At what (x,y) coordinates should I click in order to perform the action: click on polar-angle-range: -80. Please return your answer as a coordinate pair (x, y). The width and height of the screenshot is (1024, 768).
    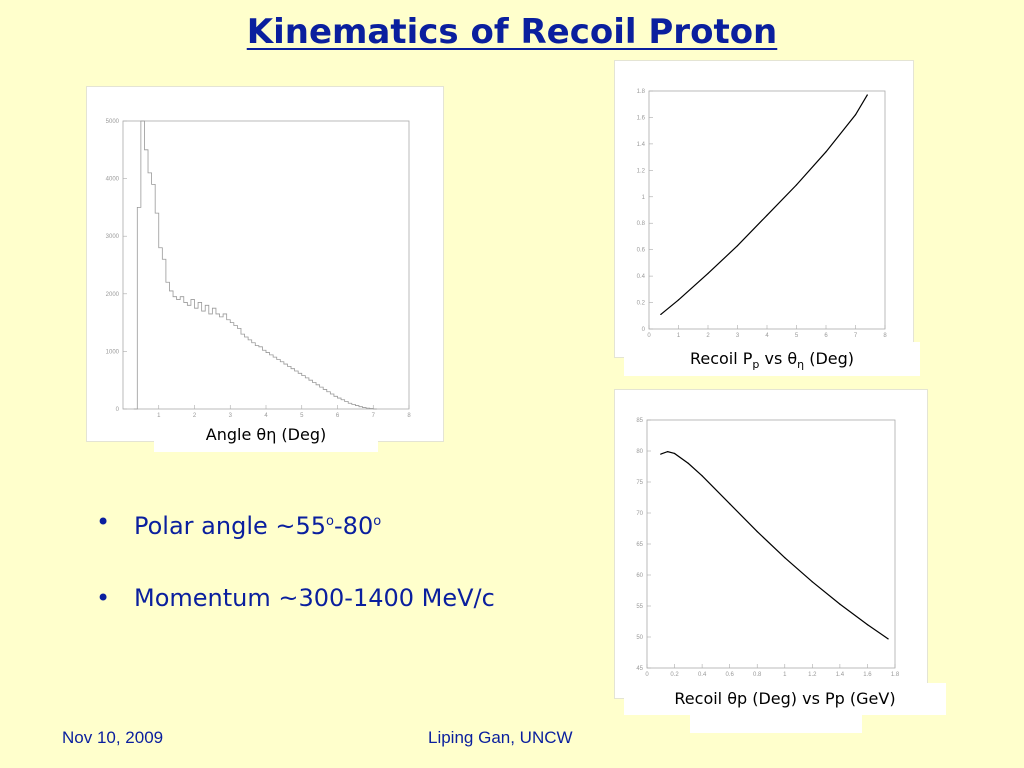
    Looking at the image, I should click on (354, 526).